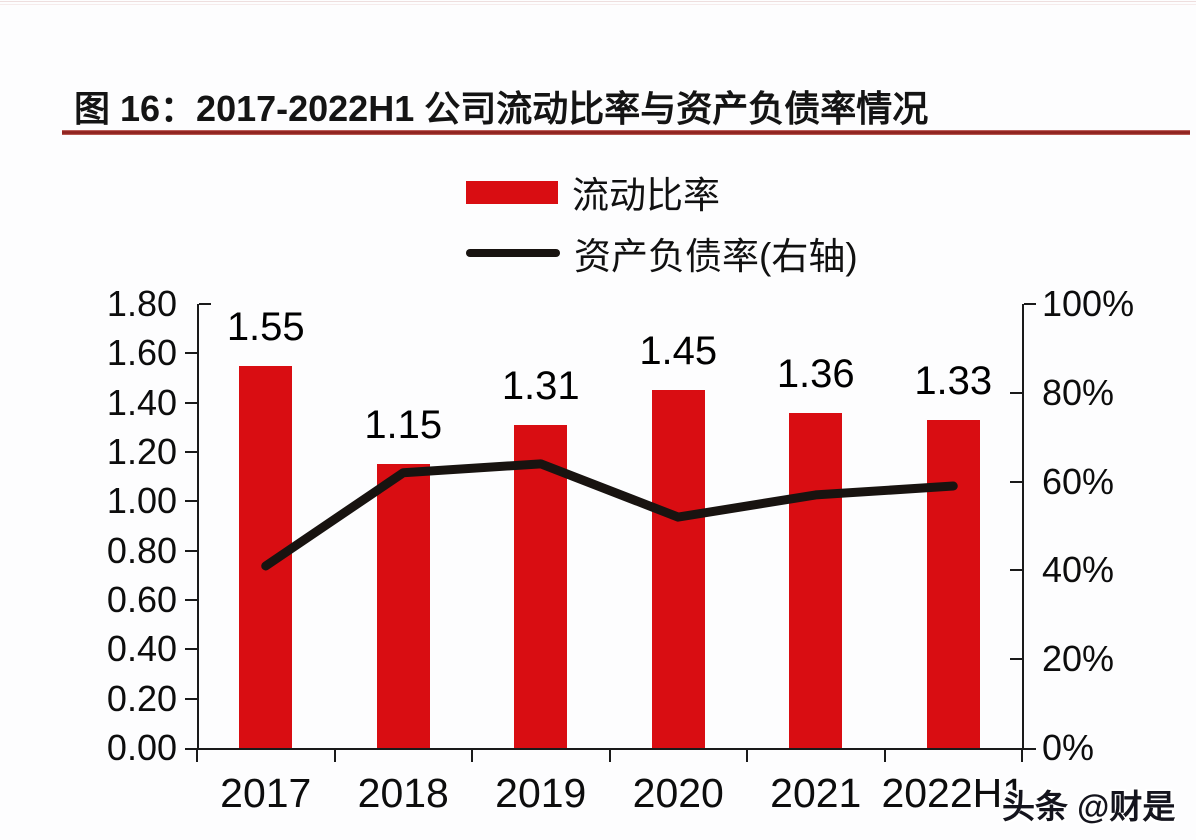 The height and width of the screenshot is (840, 1196). I want to click on x-axis-category-label: 2019, so click(541, 793).